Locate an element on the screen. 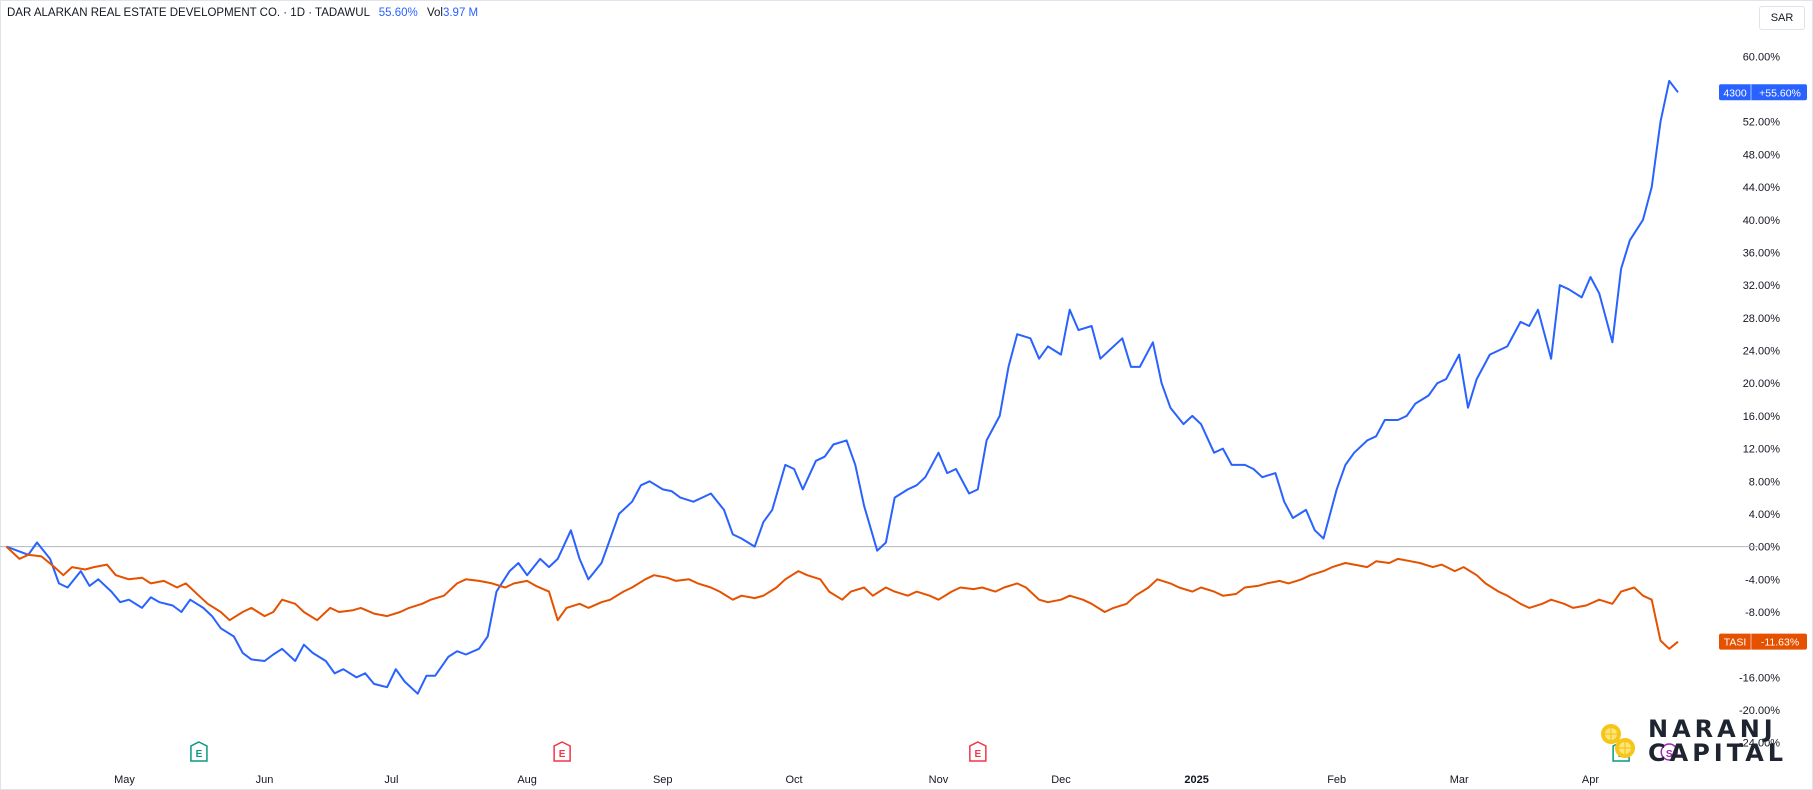  y-tick-label: 36.00% is located at coordinates (1762, 253).